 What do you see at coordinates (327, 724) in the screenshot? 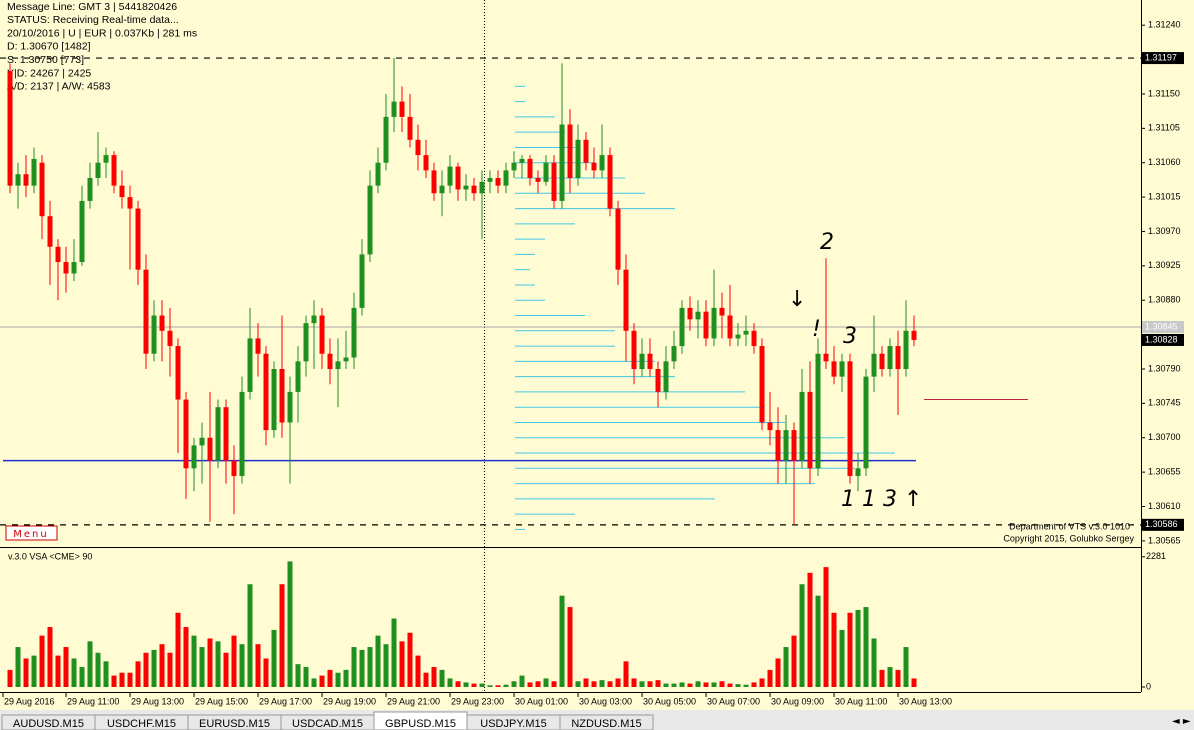
I see `tab-label: USDCAD.M15` at bounding box center [327, 724].